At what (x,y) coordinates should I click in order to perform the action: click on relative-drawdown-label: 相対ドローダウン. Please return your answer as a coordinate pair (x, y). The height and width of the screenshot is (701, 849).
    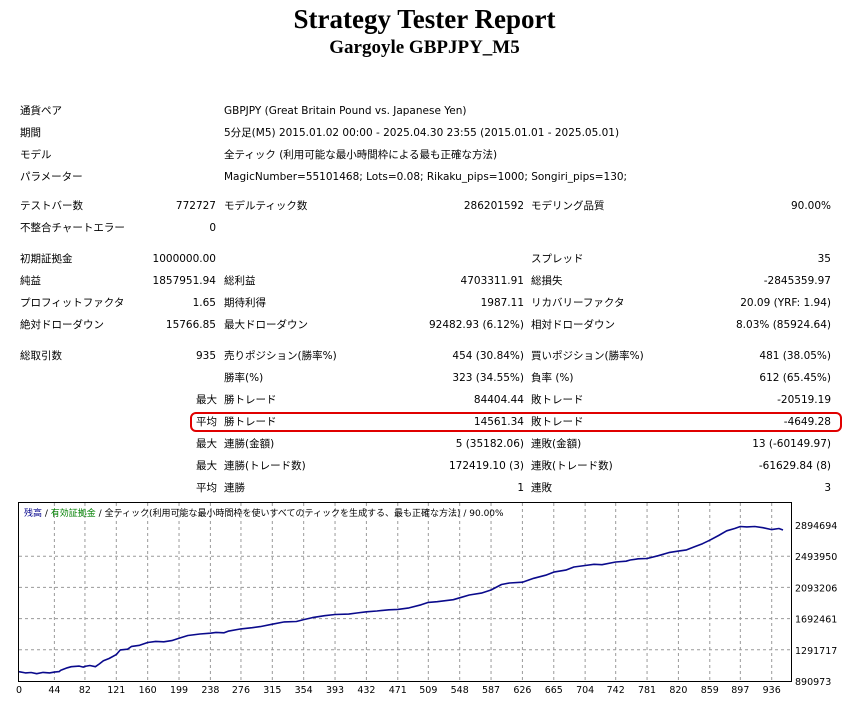
    Looking at the image, I should click on (573, 325).